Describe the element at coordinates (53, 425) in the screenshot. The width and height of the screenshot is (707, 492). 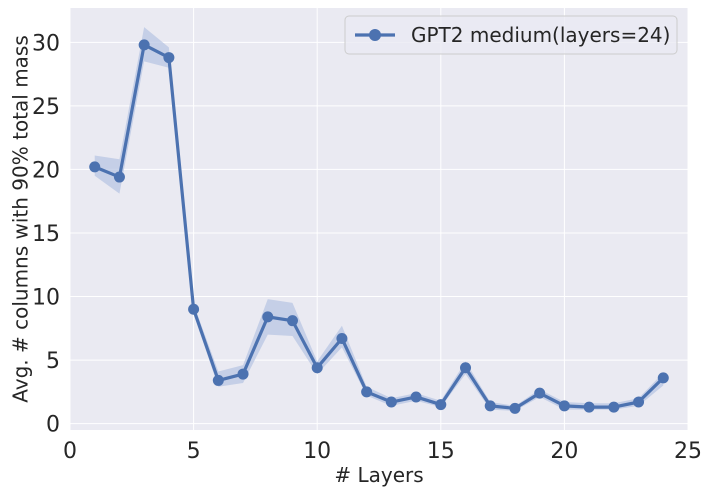
I see `y-tick-label: 0` at that location.